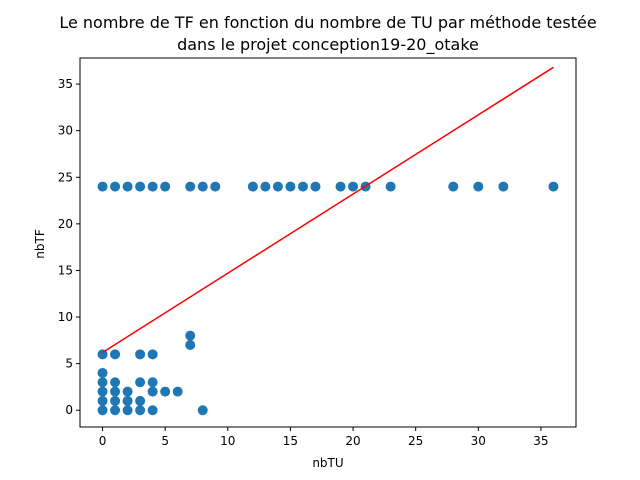 Image resolution: width=640 pixels, height=480 pixels. What do you see at coordinates (324, 437) in the screenshot?
I see `x-axis-ticks: 0 5 10 15 20 25 30 35` at bounding box center [324, 437].